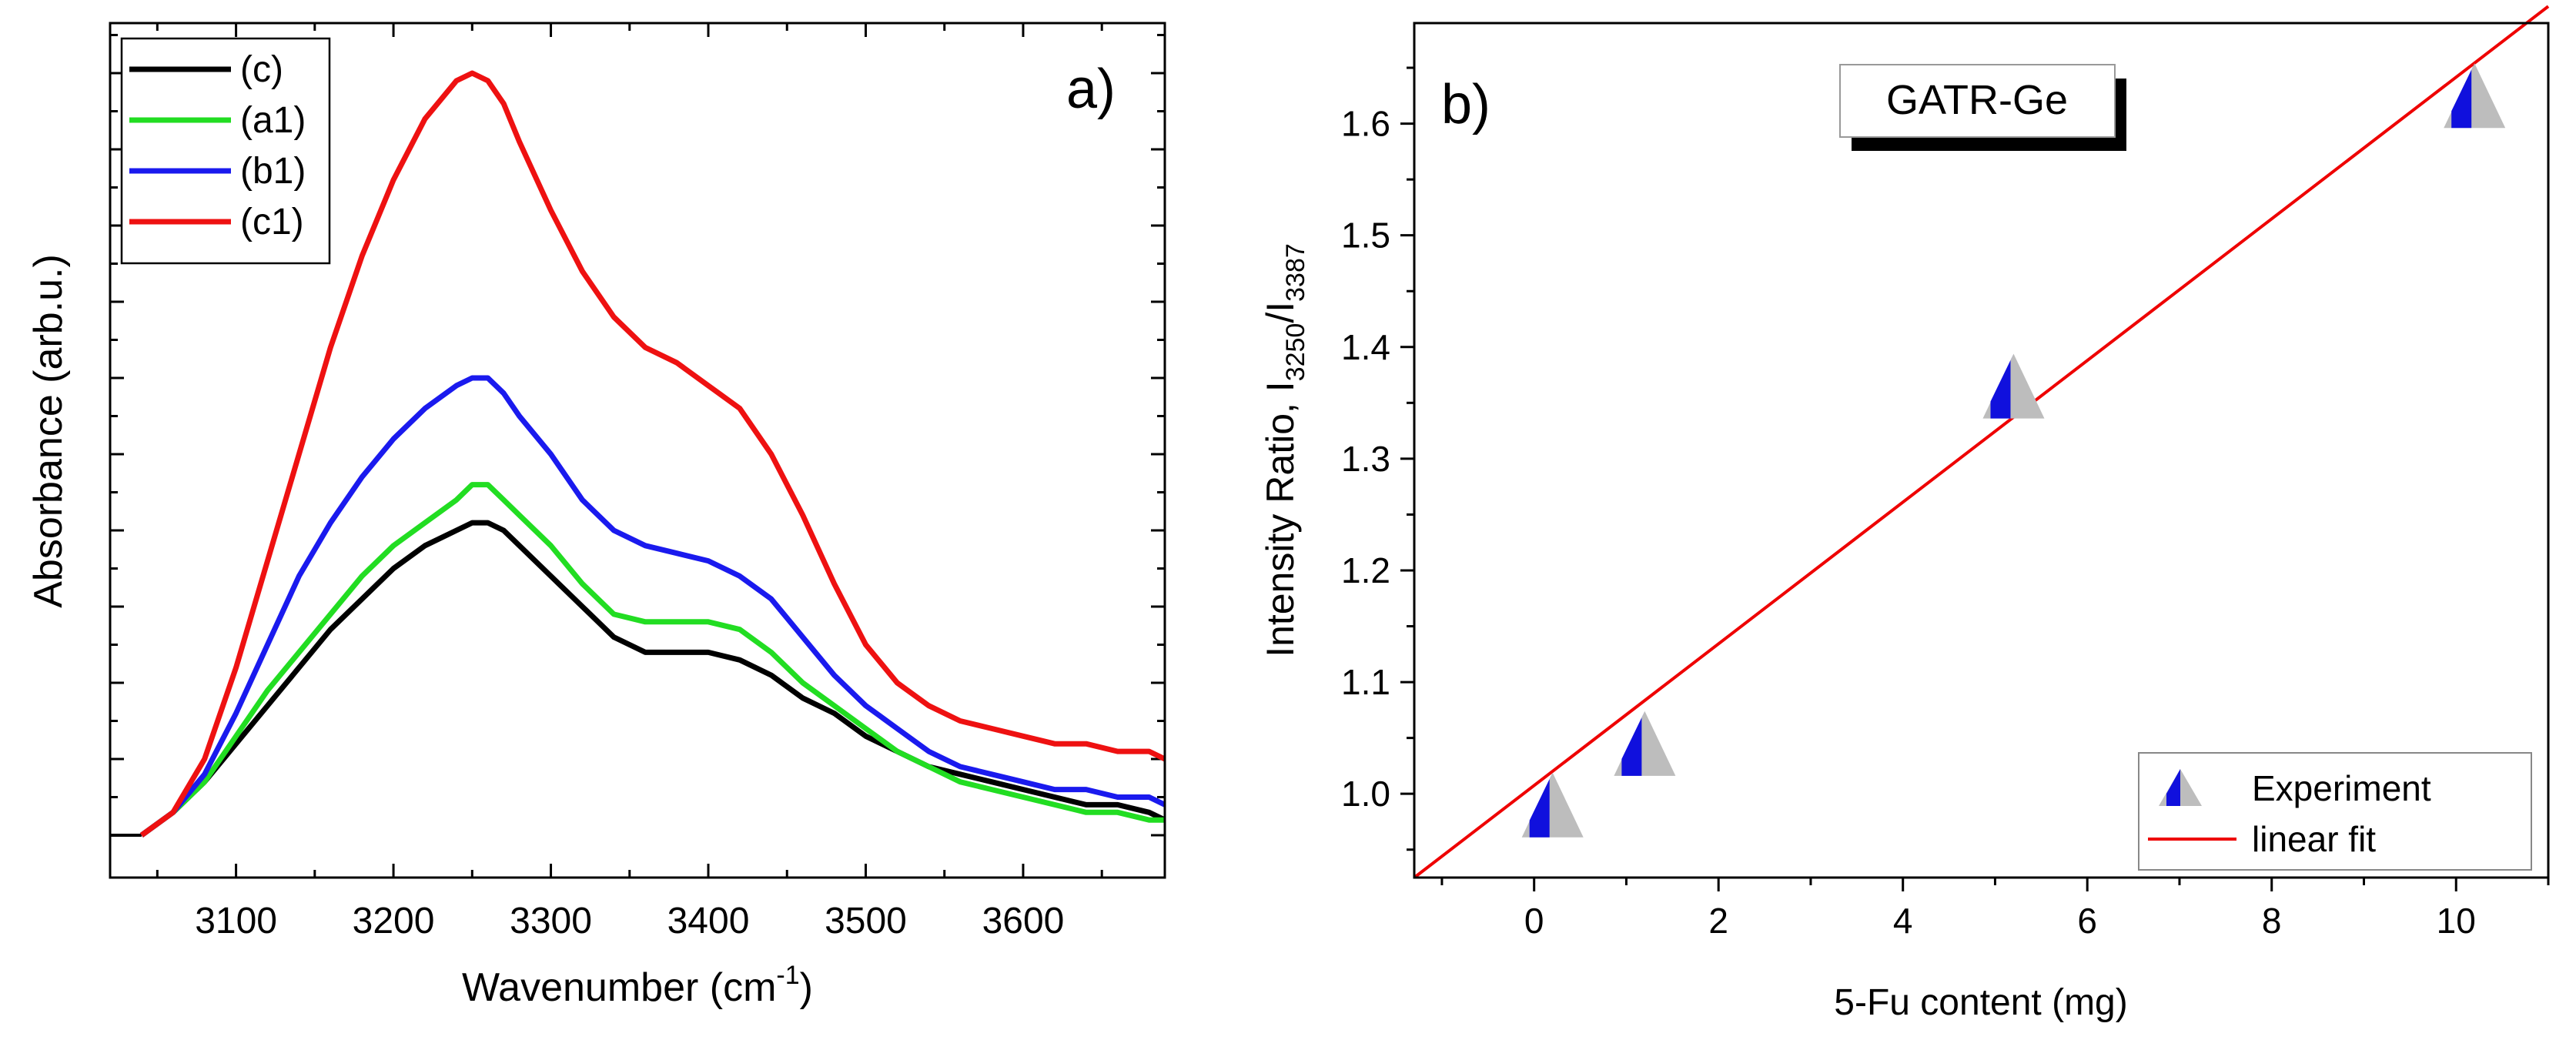  I want to click on panel-b-box-label-frame, so click(1978, 101).